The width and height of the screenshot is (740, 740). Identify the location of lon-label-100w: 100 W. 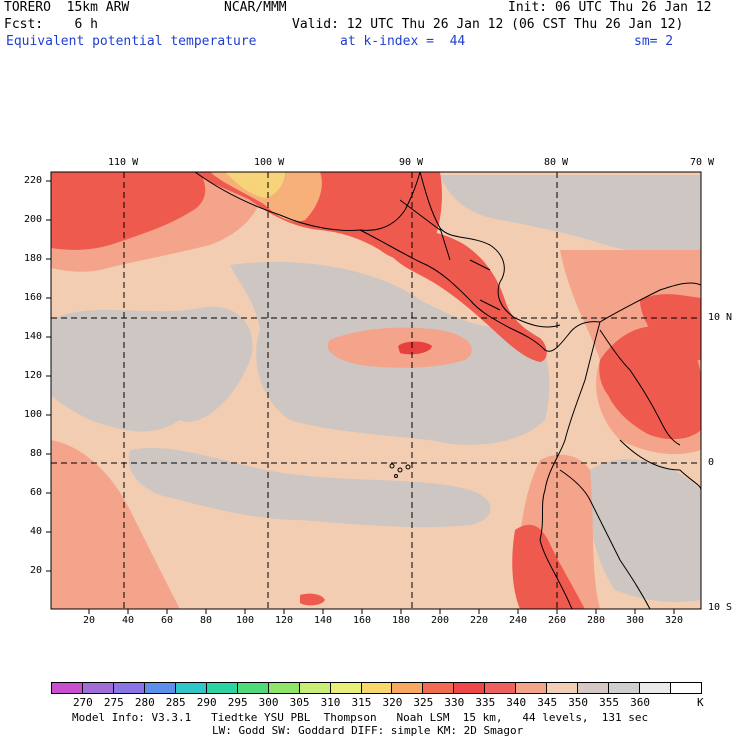
(269, 162).